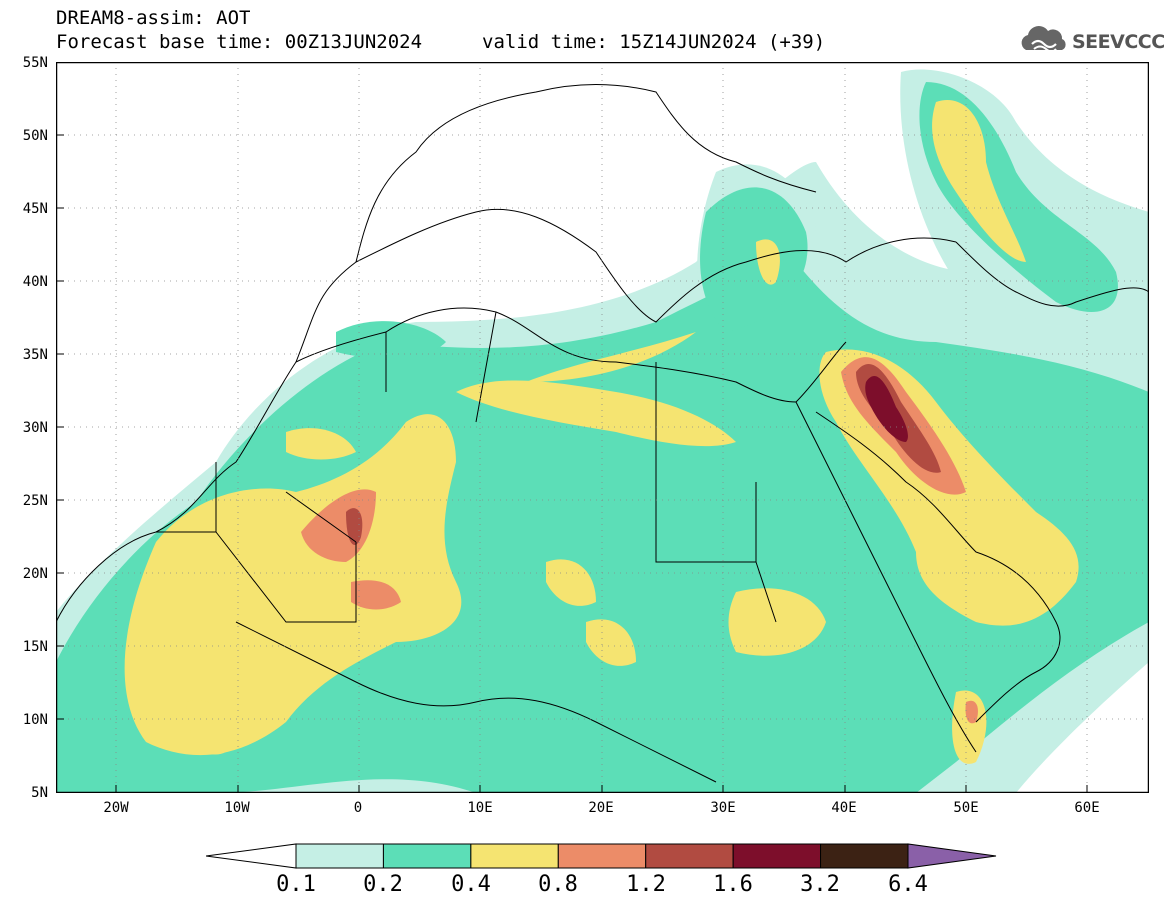 Image resolution: width=1165 pixels, height=905 pixels. I want to click on lon-label: 50E, so click(966, 808).